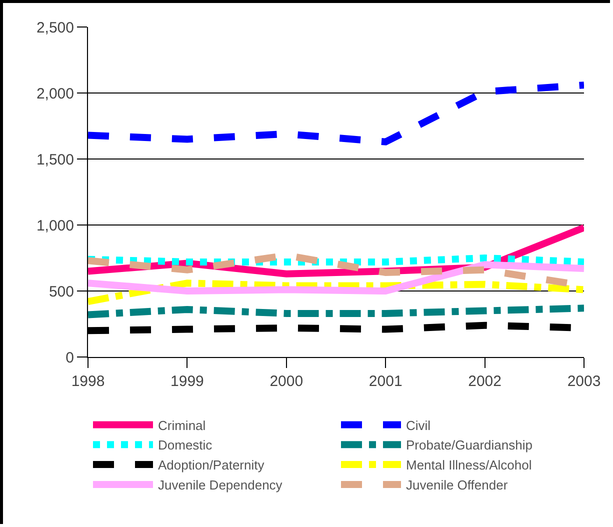 The height and width of the screenshot is (527, 613). I want to click on legend-label: Civil, so click(418, 425).